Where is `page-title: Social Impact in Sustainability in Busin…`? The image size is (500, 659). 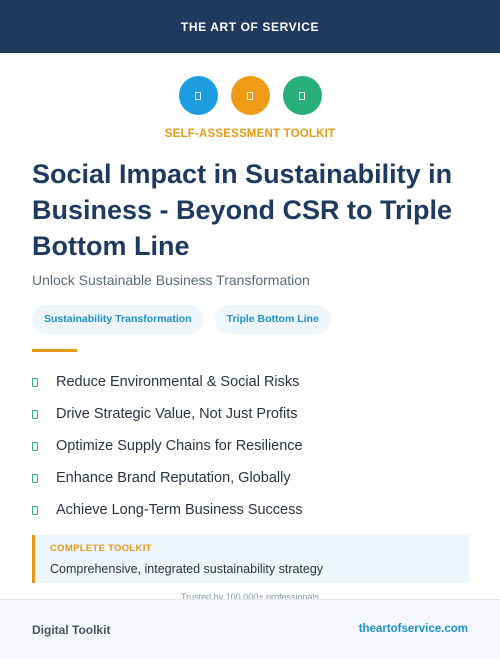
page-title: Social Impact in Sustainability in Busin… is located at coordinates (242, 210).